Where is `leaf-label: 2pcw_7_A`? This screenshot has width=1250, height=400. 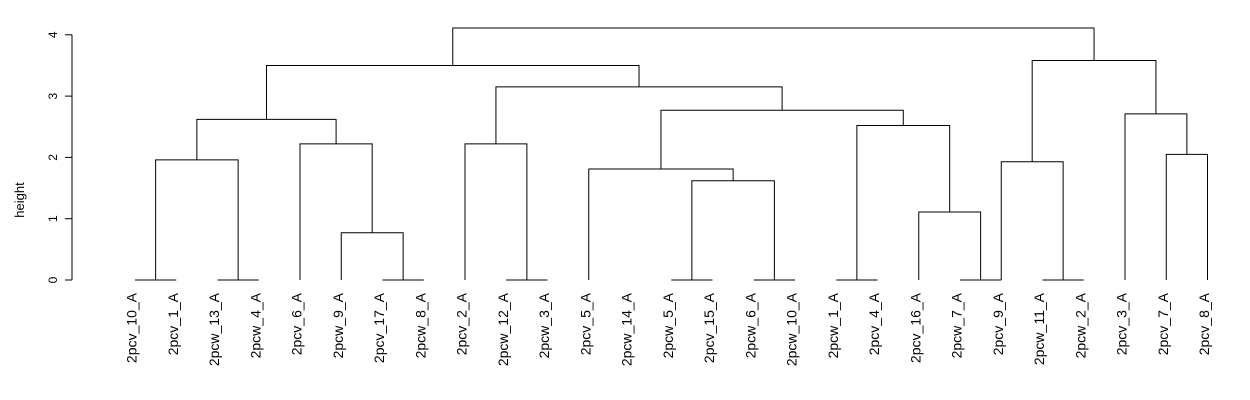 leaf-label: 2pcw_7_A is located at coordinates (957, 325).